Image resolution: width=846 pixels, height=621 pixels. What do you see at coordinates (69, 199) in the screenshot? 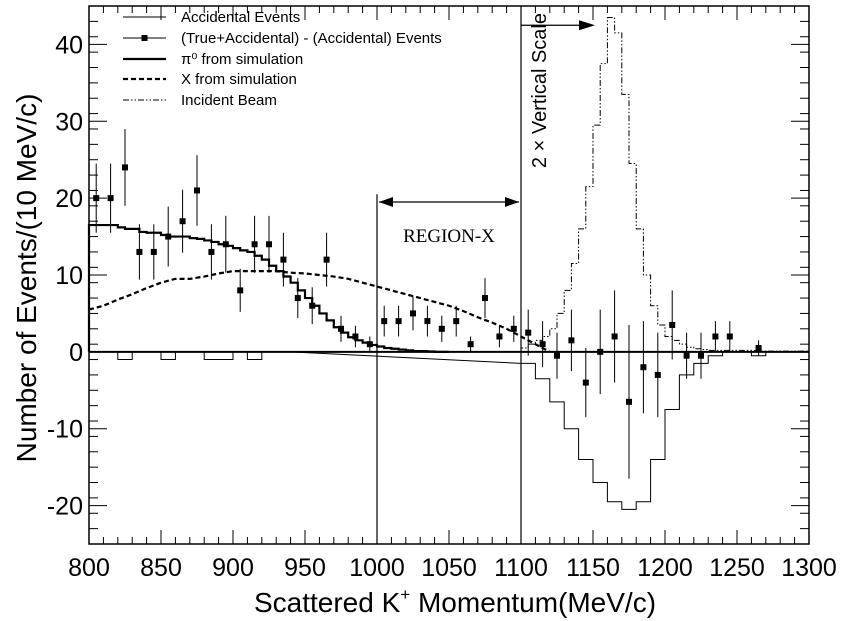
I see `y-tick-label: 20` at bounding box center [69, 199].